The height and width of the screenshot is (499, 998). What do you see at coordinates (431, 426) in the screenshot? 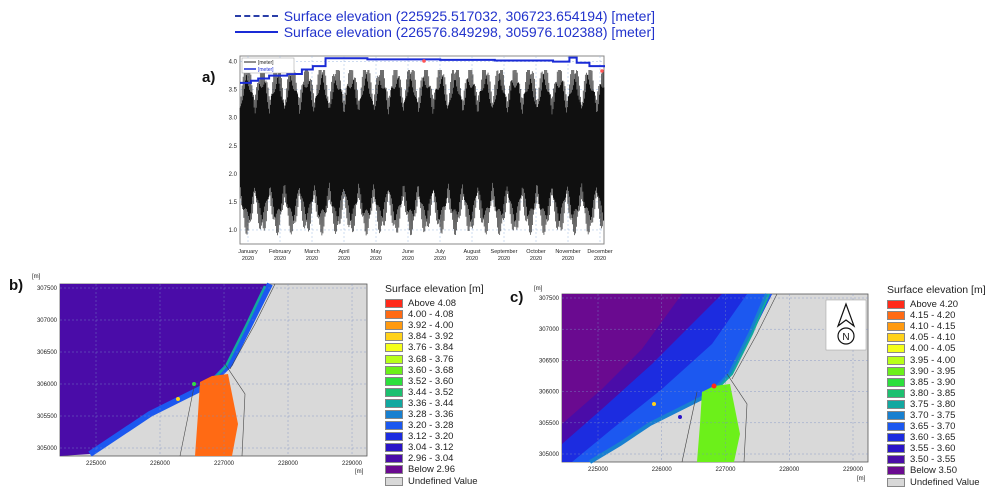
I see `legend-label: 3.20 - 3.28` at bounding box center [431, 426].